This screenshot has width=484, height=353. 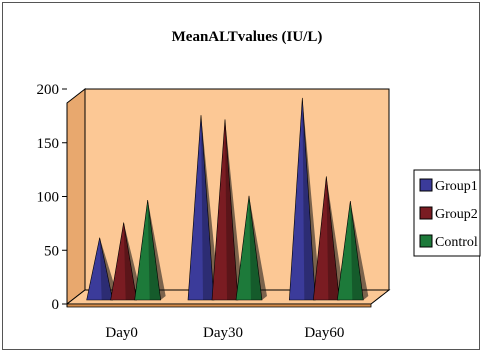 I want to click on bar-group2-day30, so click(x=227, y=210).